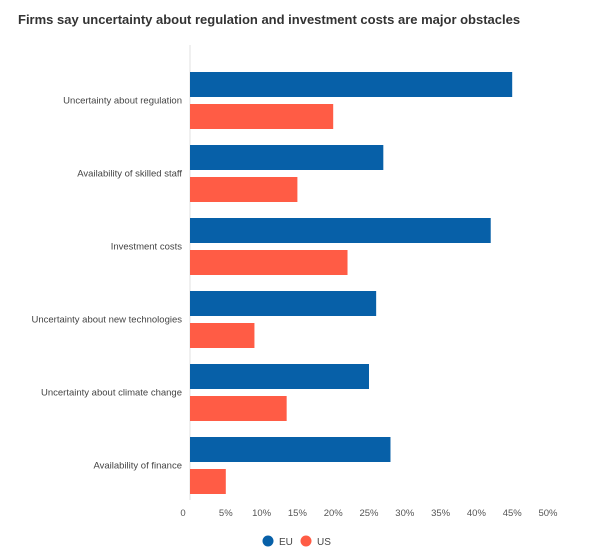  What do you see at coordinates (441, 513) in the screenshot?
I see `x-tick-label: 35%` at bounding box center [441, 513].